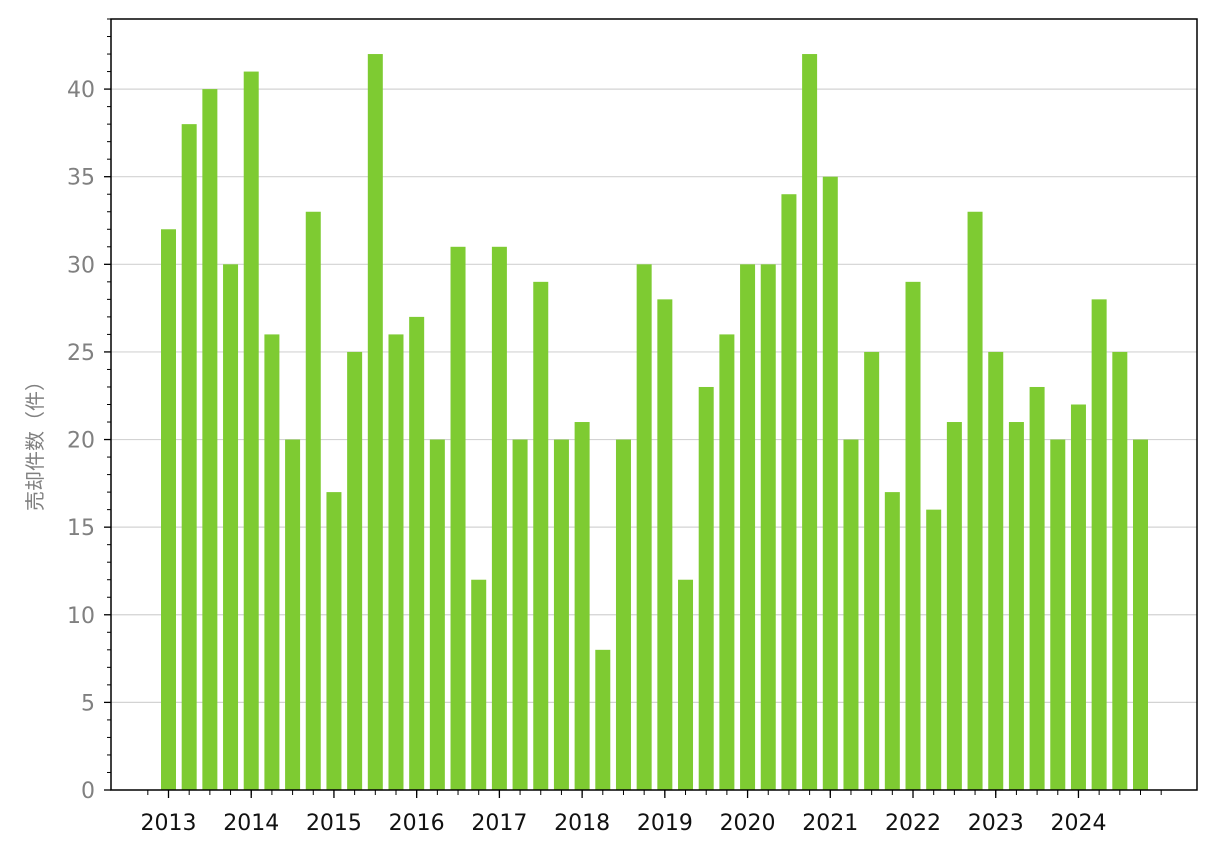 The width and height of the screenshot is (1216, 855). I want to click on x-tick-label: 2013, so click(169, 823).